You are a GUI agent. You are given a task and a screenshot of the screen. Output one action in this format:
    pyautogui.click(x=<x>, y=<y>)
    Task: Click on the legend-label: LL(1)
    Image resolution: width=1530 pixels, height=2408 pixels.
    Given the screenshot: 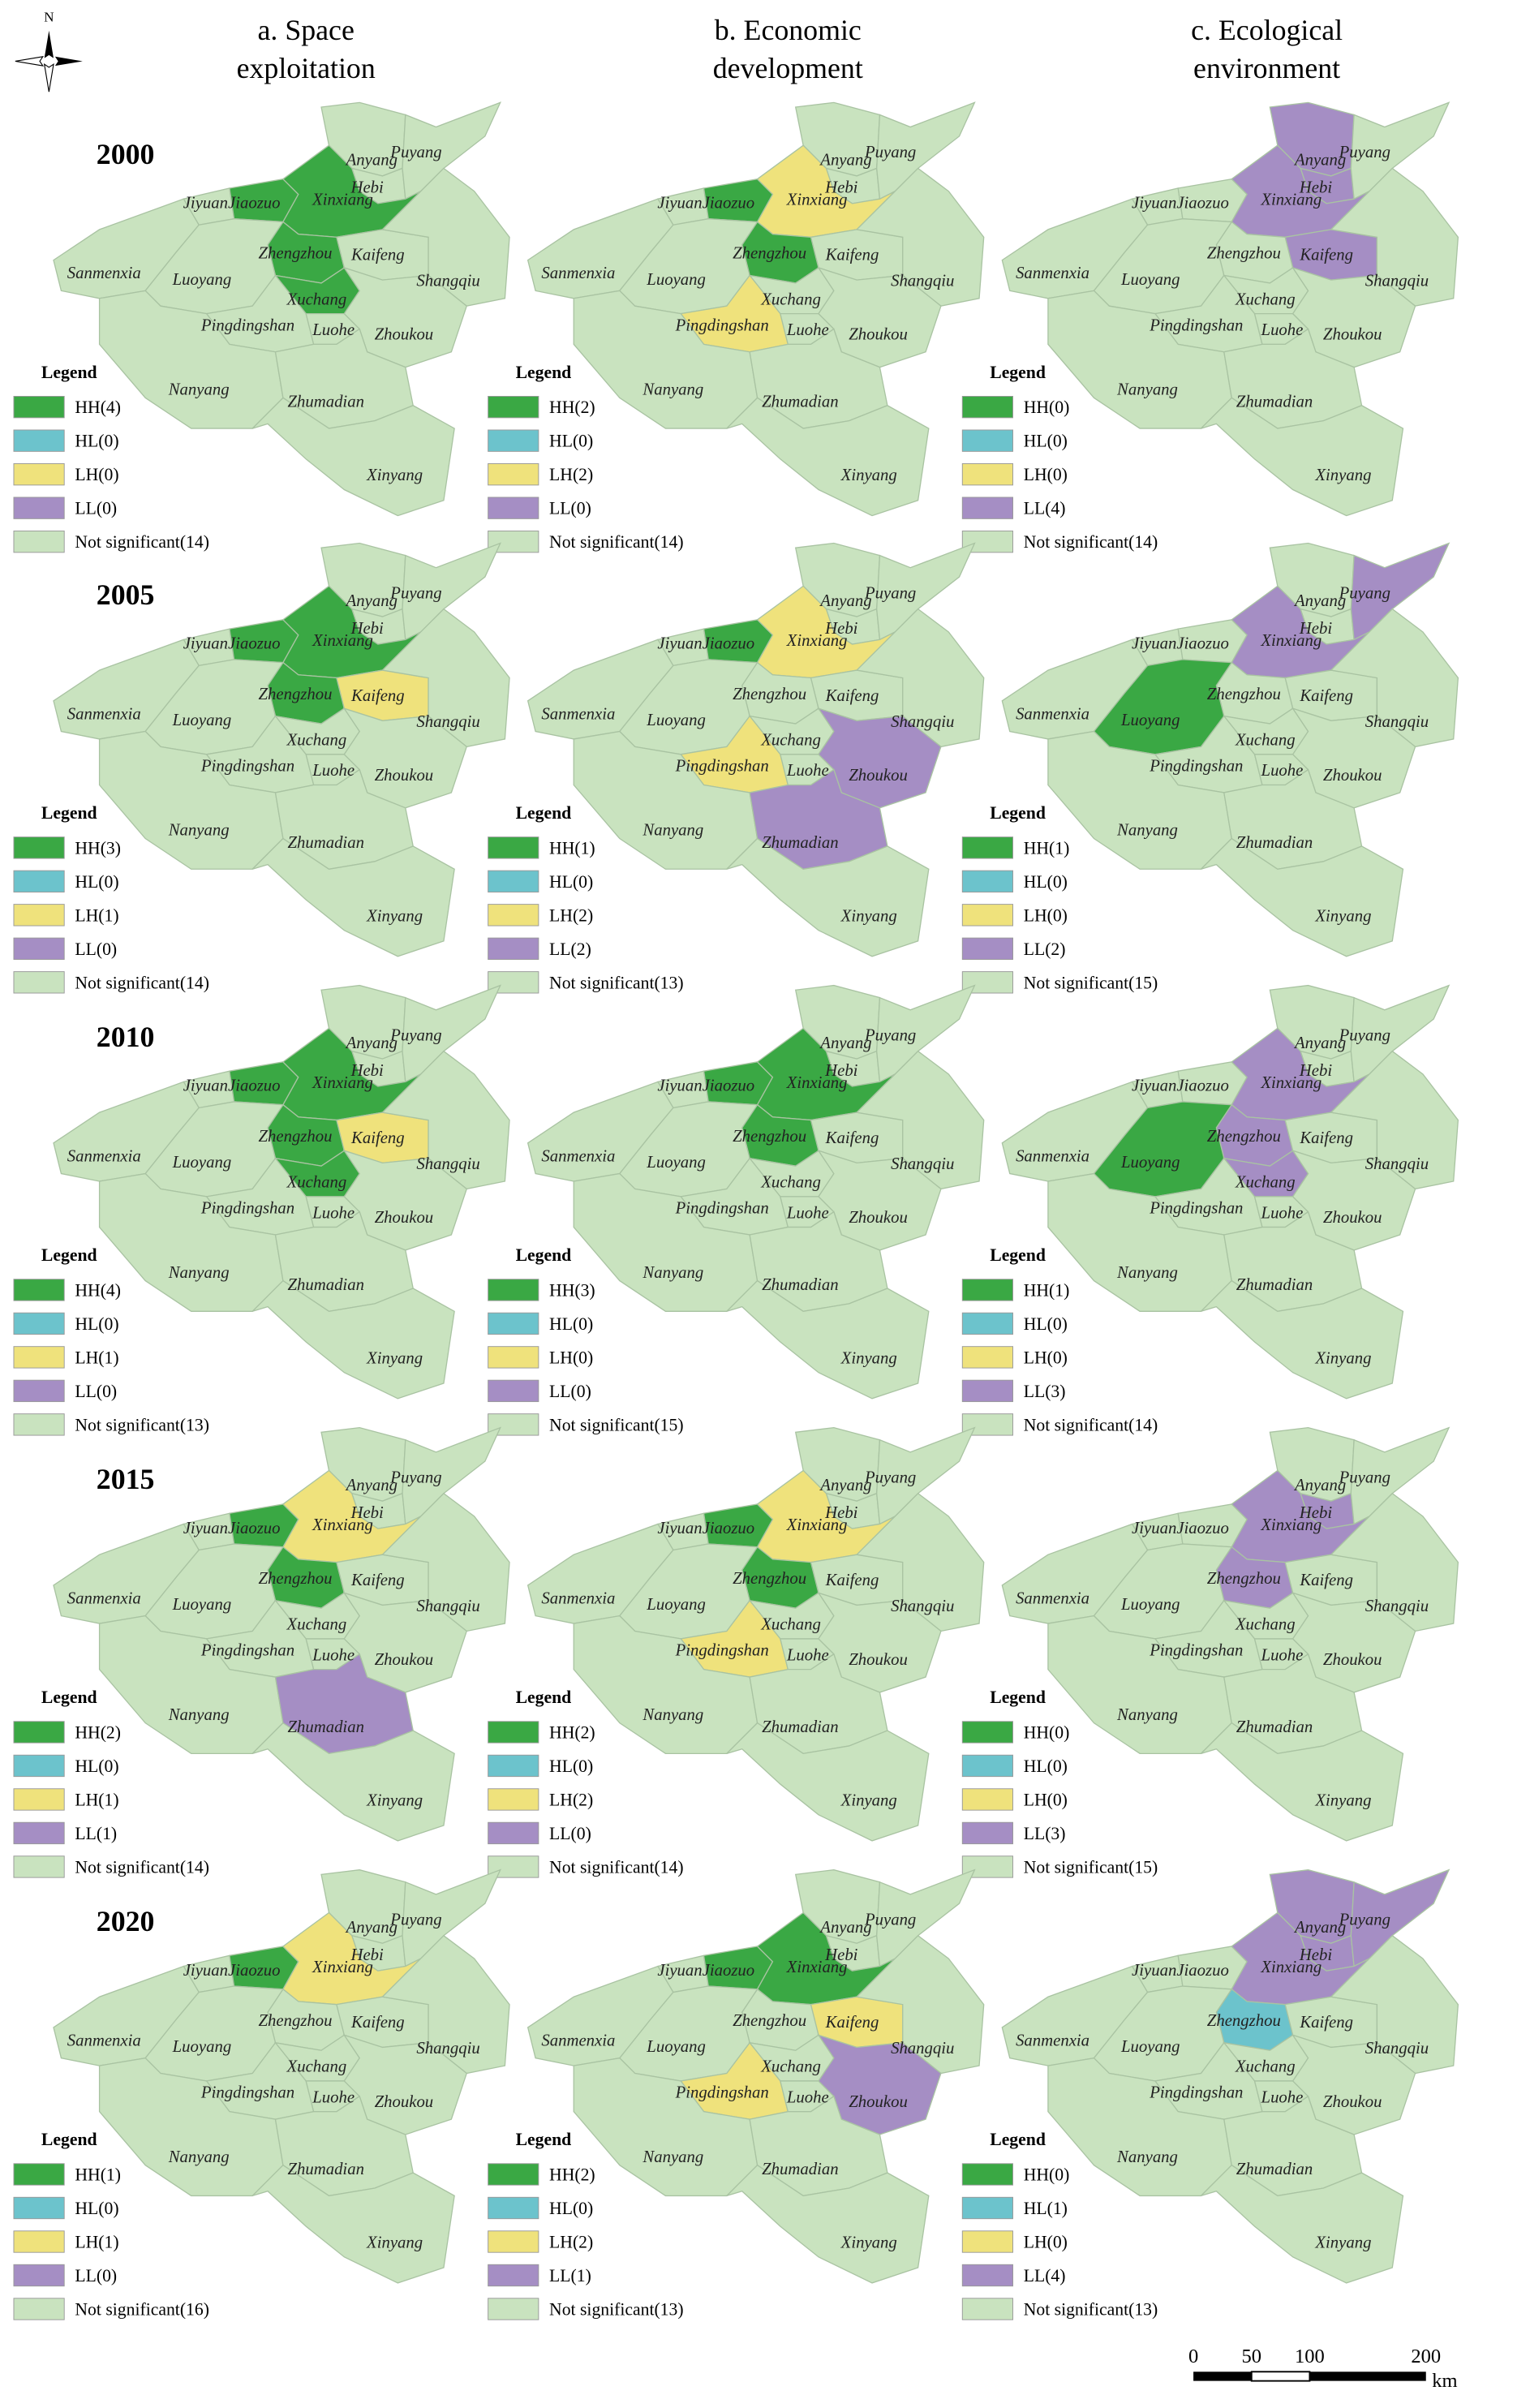 What is the action you would take?
    pyautogui.click(x=96, y=1834)
    